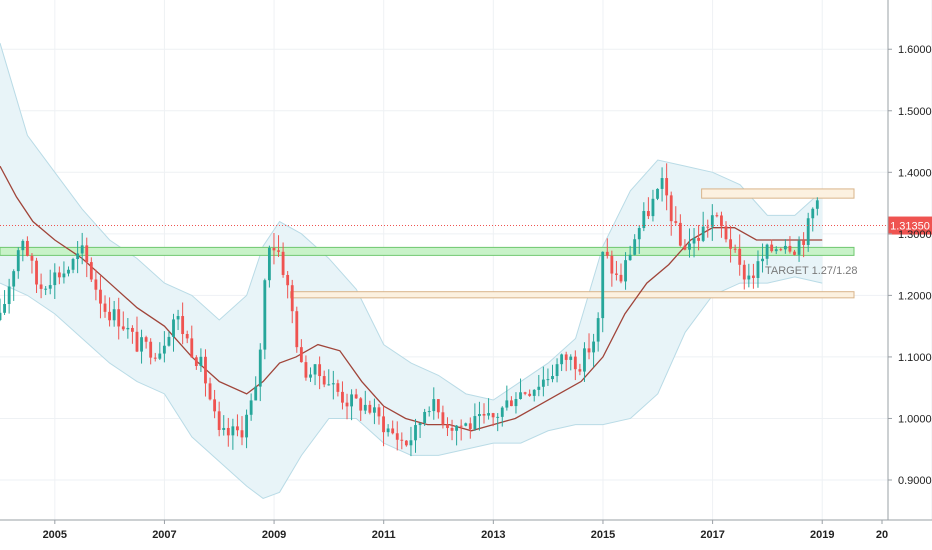 The image size is (932, 550). What do you see at coordinates (493, 535) in the screenshot?
I see `x-tick-label: 2013` at bounding box center [493, 535].